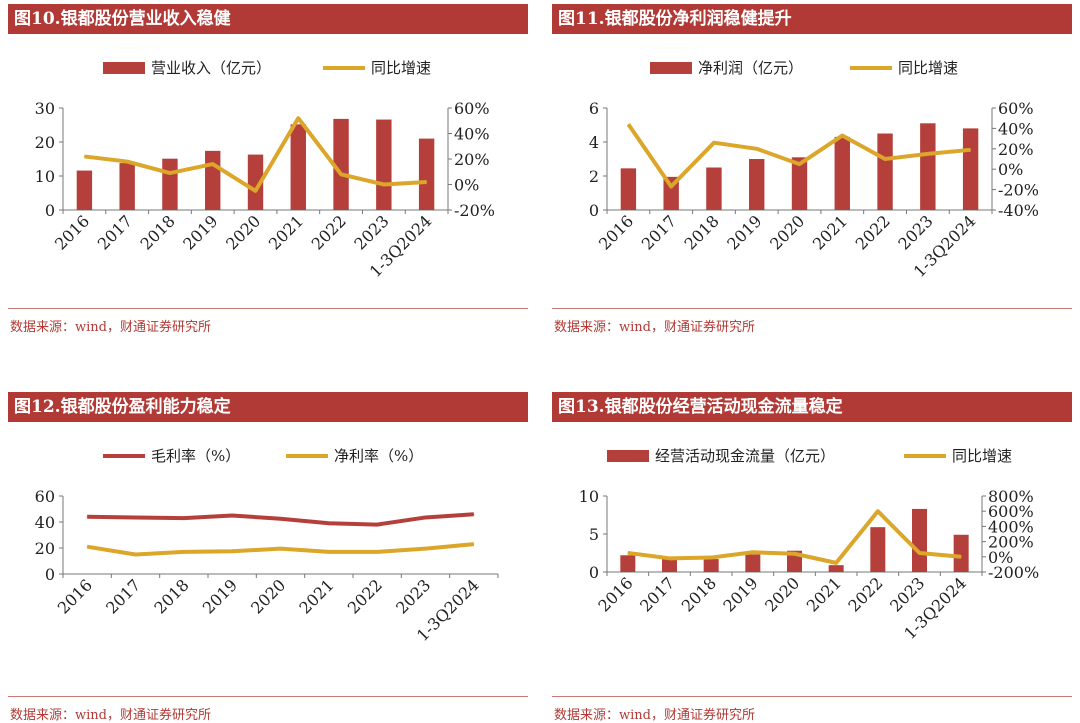  I want to click on y-tick-label-left: 40, so click(45, 522).